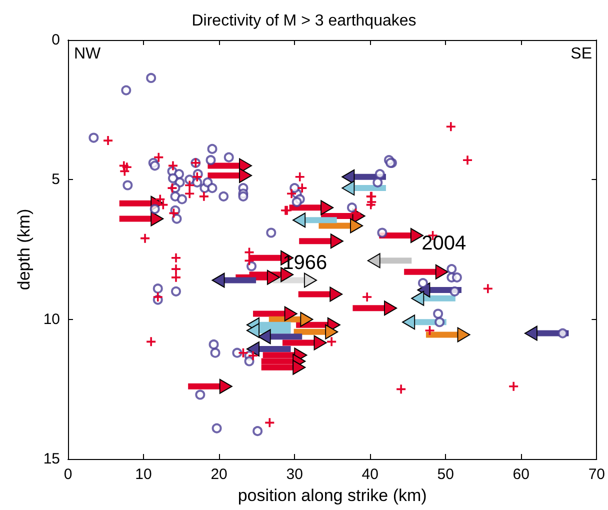  Describe the element at coordinates (56, 40) in the screenshot. I see `y-tick-label: 0` at that location.